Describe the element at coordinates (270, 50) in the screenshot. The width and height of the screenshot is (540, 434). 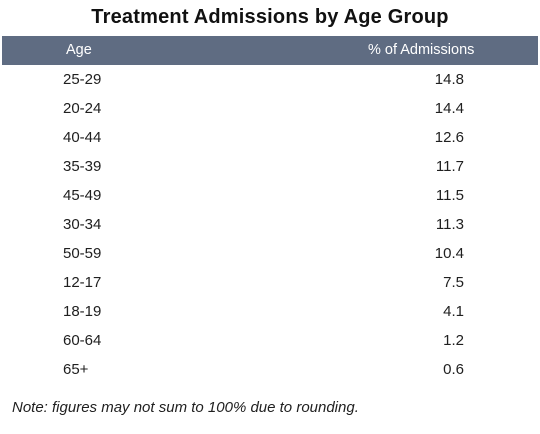
I see `table-header-row: Age % of Admissions` at that location.